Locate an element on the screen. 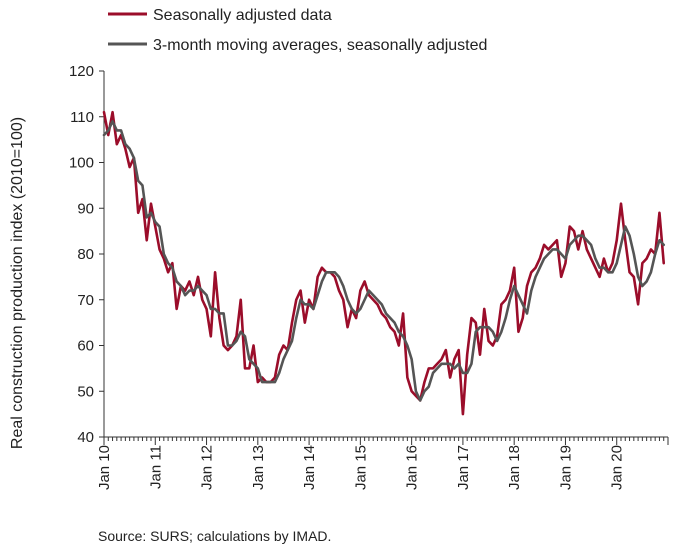  y-tick-label: 40 is located at coordinates (85, 437).